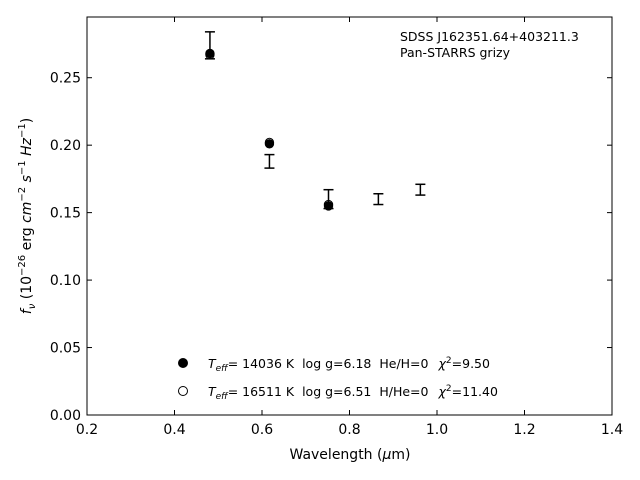 This screenshot has width=640, height=480. Describe the element at coordinates (524, 430) in the screenshot. I see `x-tick-label: 1.2` at that location.